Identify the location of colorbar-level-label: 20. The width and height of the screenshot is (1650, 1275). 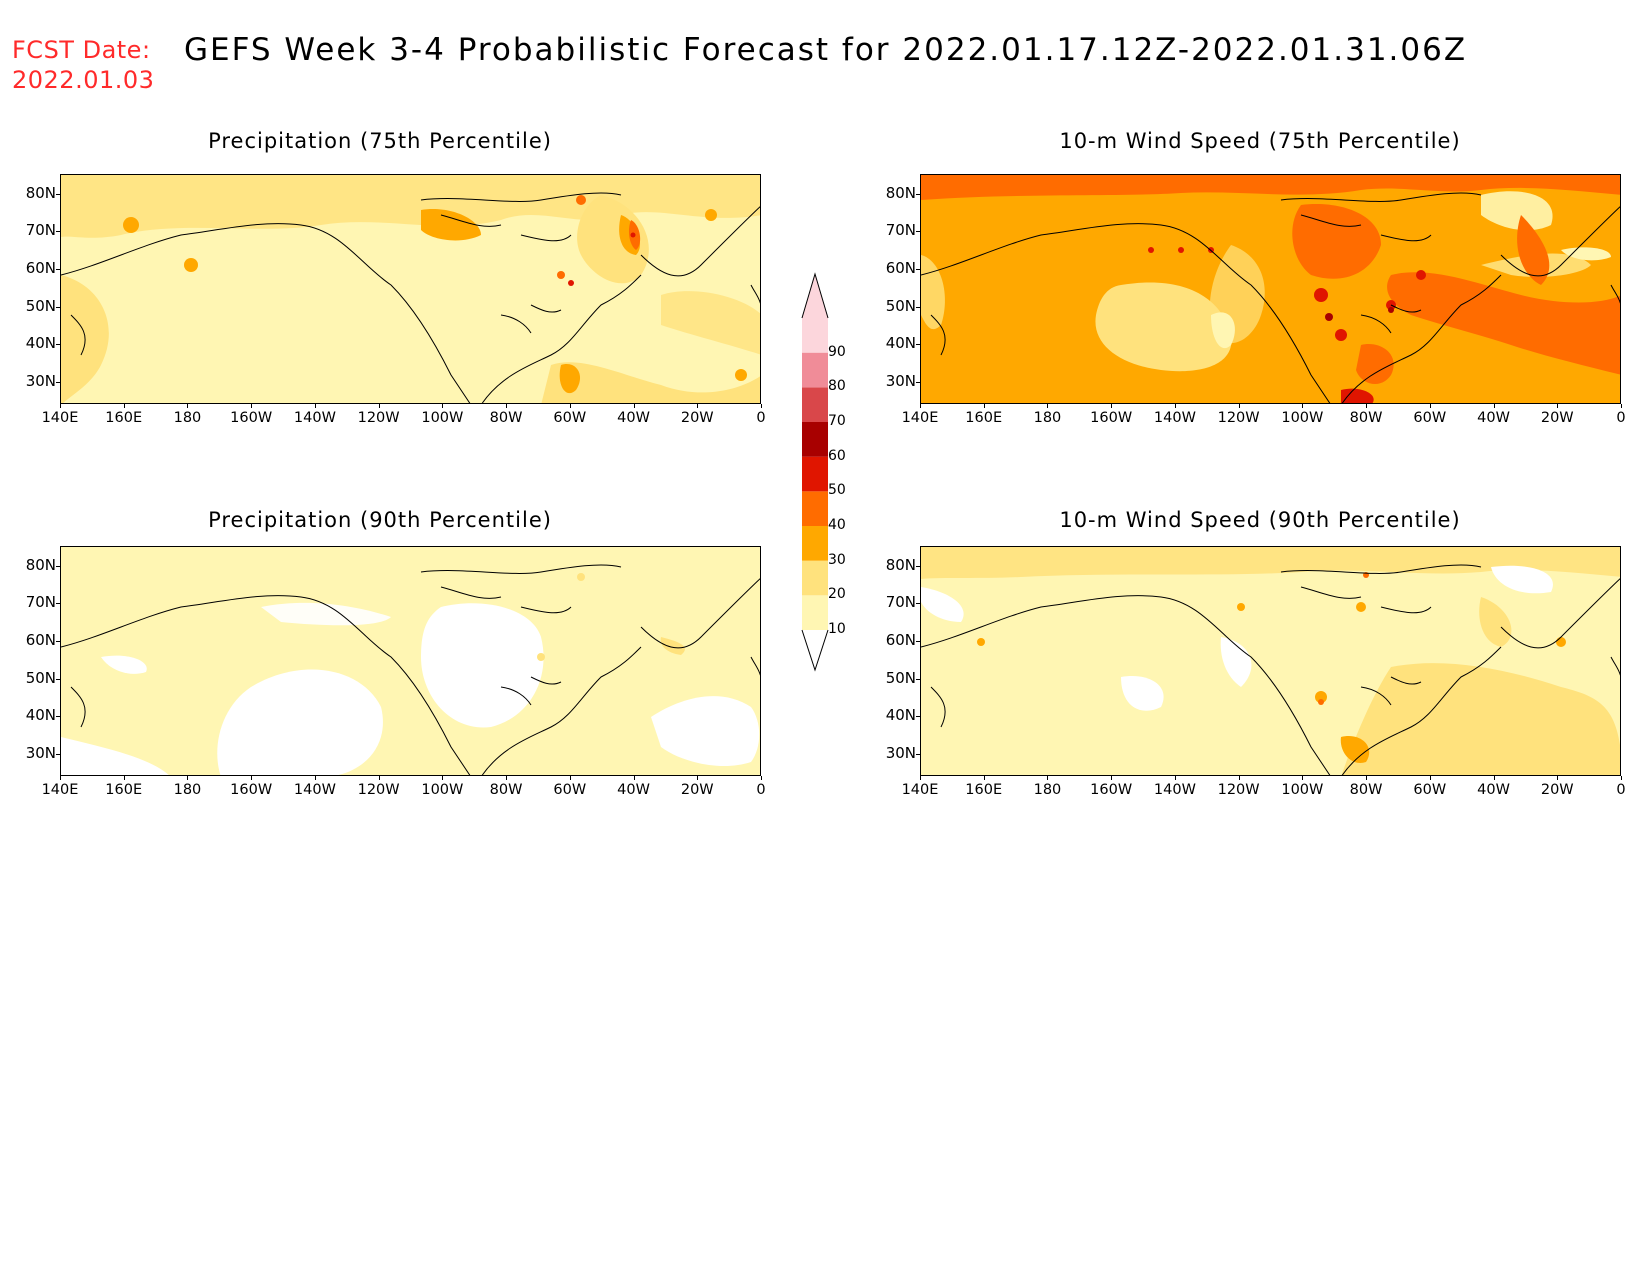
(837, 594).